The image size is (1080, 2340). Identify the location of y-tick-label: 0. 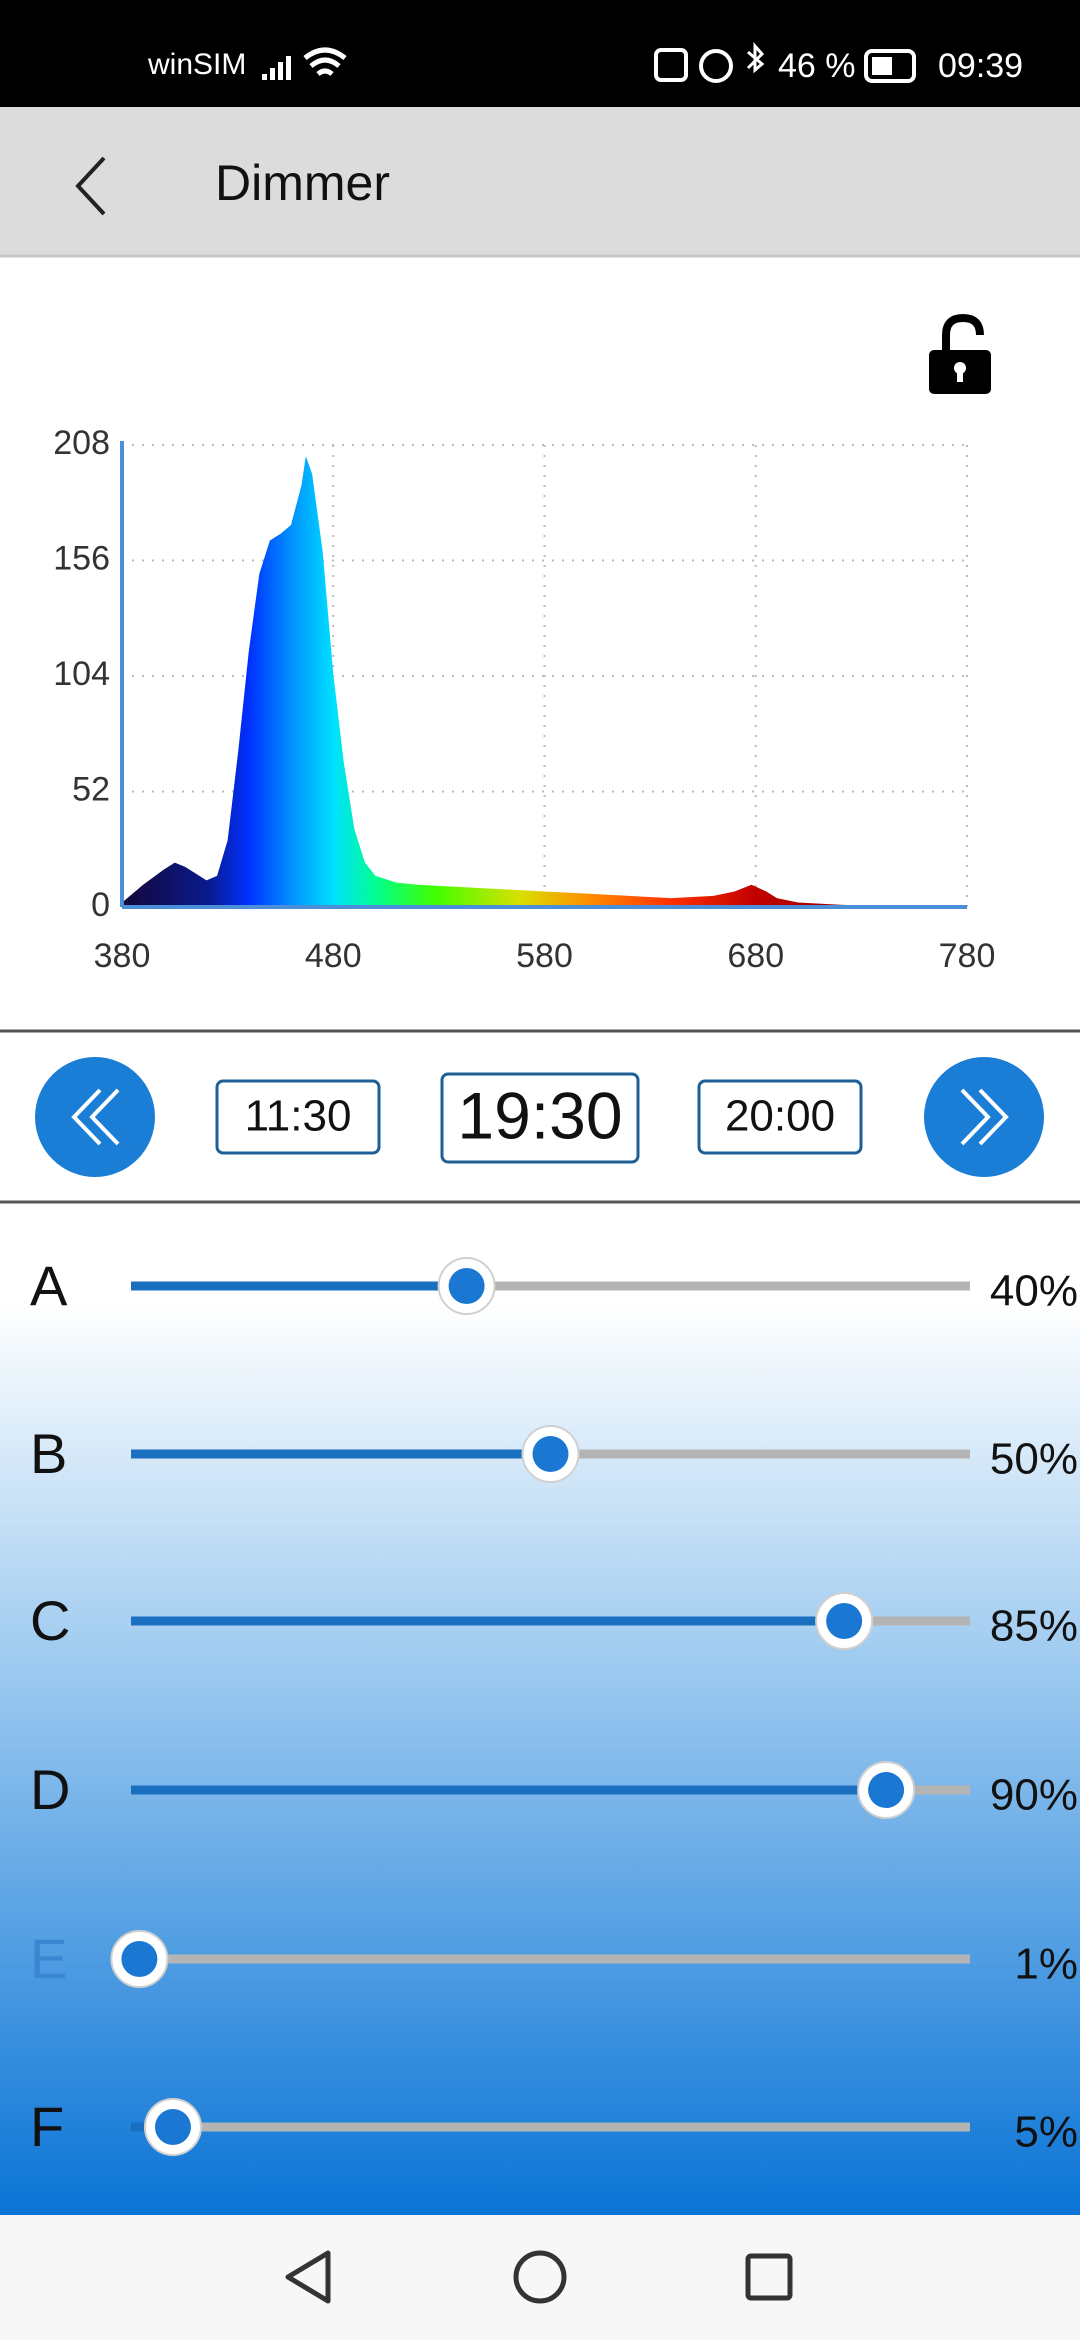
(100, 905).